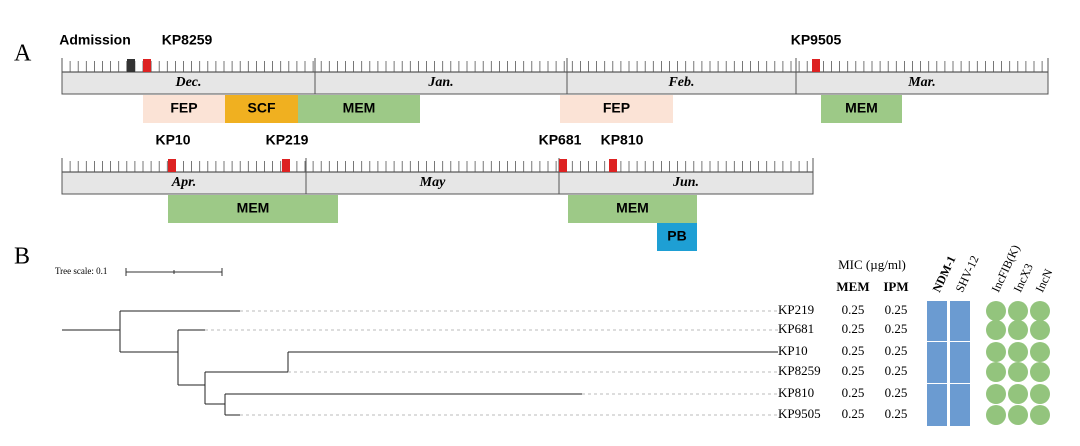  Describe the element at coordinates (187, 40) in the screenshot. I see `isolate-label: KP8259` at that location.